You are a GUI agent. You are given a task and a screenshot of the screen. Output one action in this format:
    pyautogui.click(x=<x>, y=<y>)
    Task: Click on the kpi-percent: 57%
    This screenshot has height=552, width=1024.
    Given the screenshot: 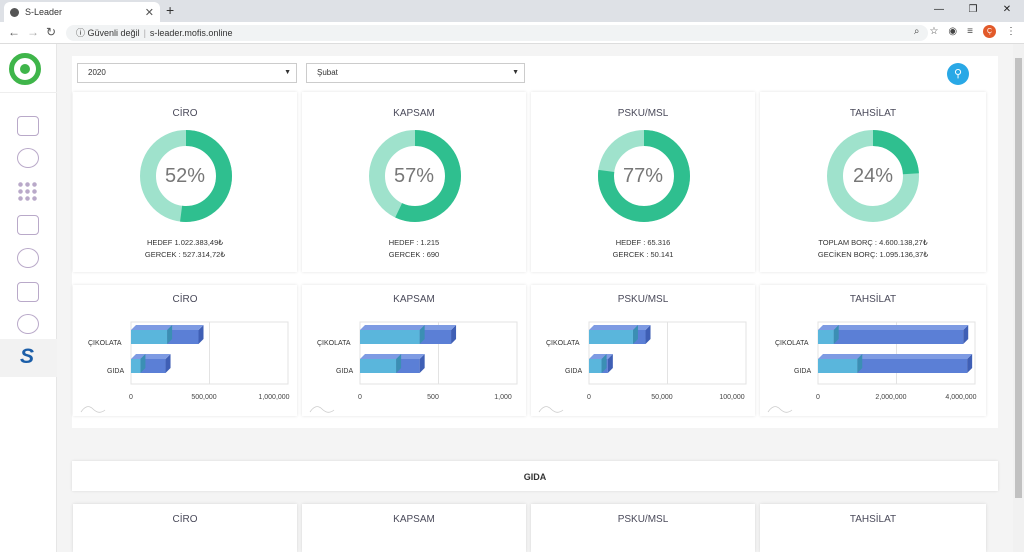 What is the action you would take?
    pyautogui.click(x=414, y=176)
    